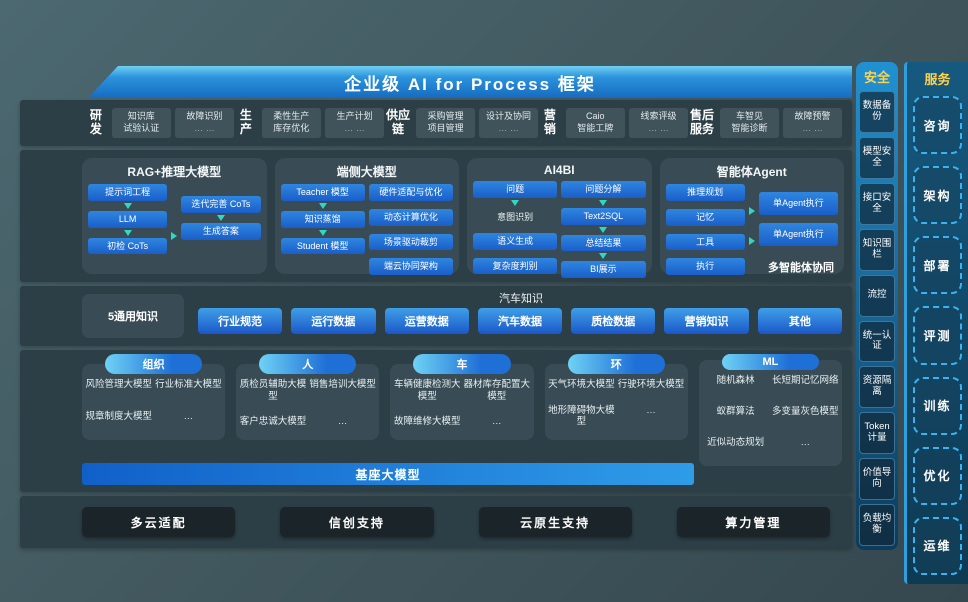  I want to click on app-item: 智能工牌, so click(595, 128).